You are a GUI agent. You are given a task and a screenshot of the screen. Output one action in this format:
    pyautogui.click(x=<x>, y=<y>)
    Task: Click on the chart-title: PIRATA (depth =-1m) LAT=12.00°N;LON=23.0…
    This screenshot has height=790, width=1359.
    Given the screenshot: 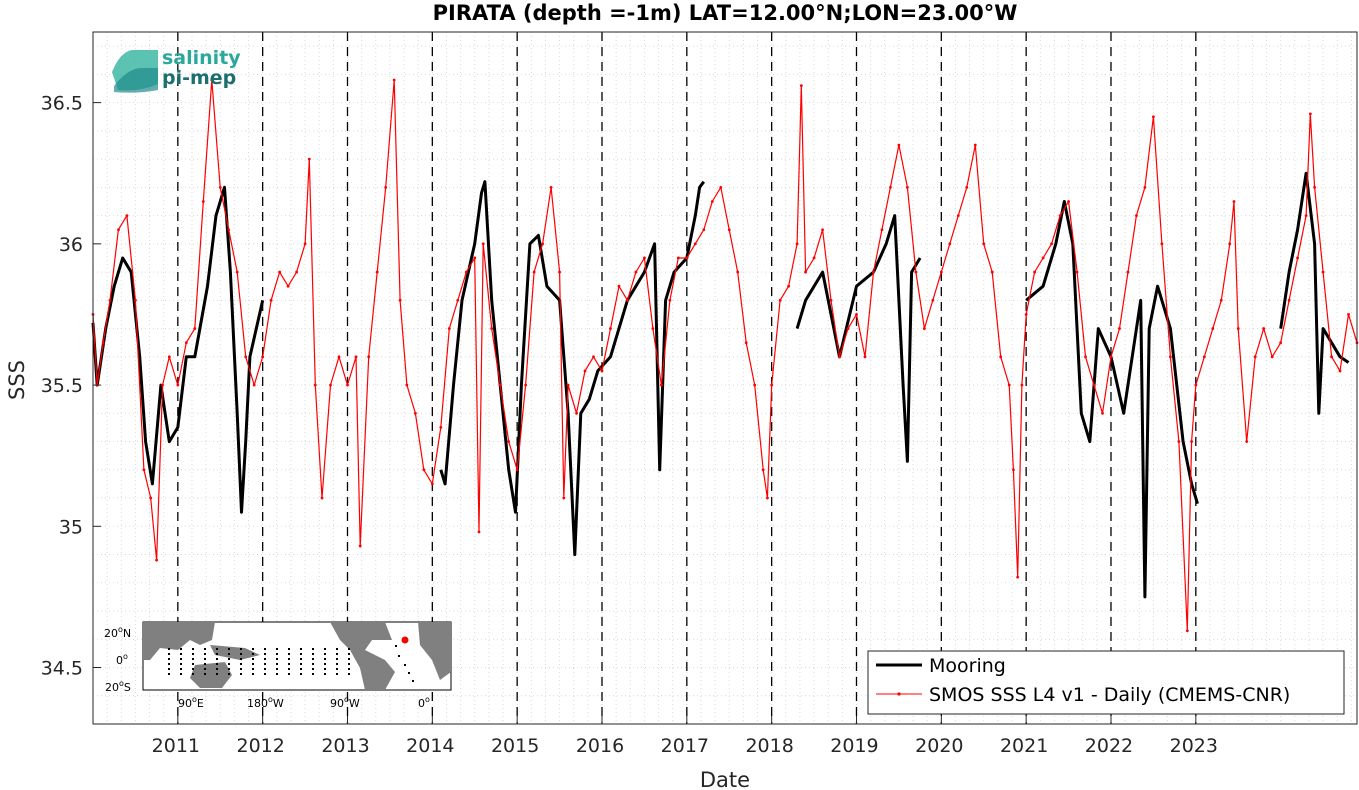 What is the action you would take?
    pyautogui.click(x=725, y=13)
    